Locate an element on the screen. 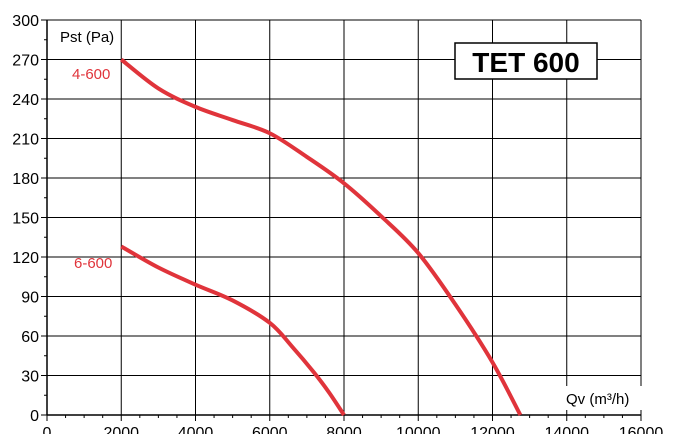 This screenshot has width=674, height=434. y-tick-label: 90 is located at coordinates (30, 298).